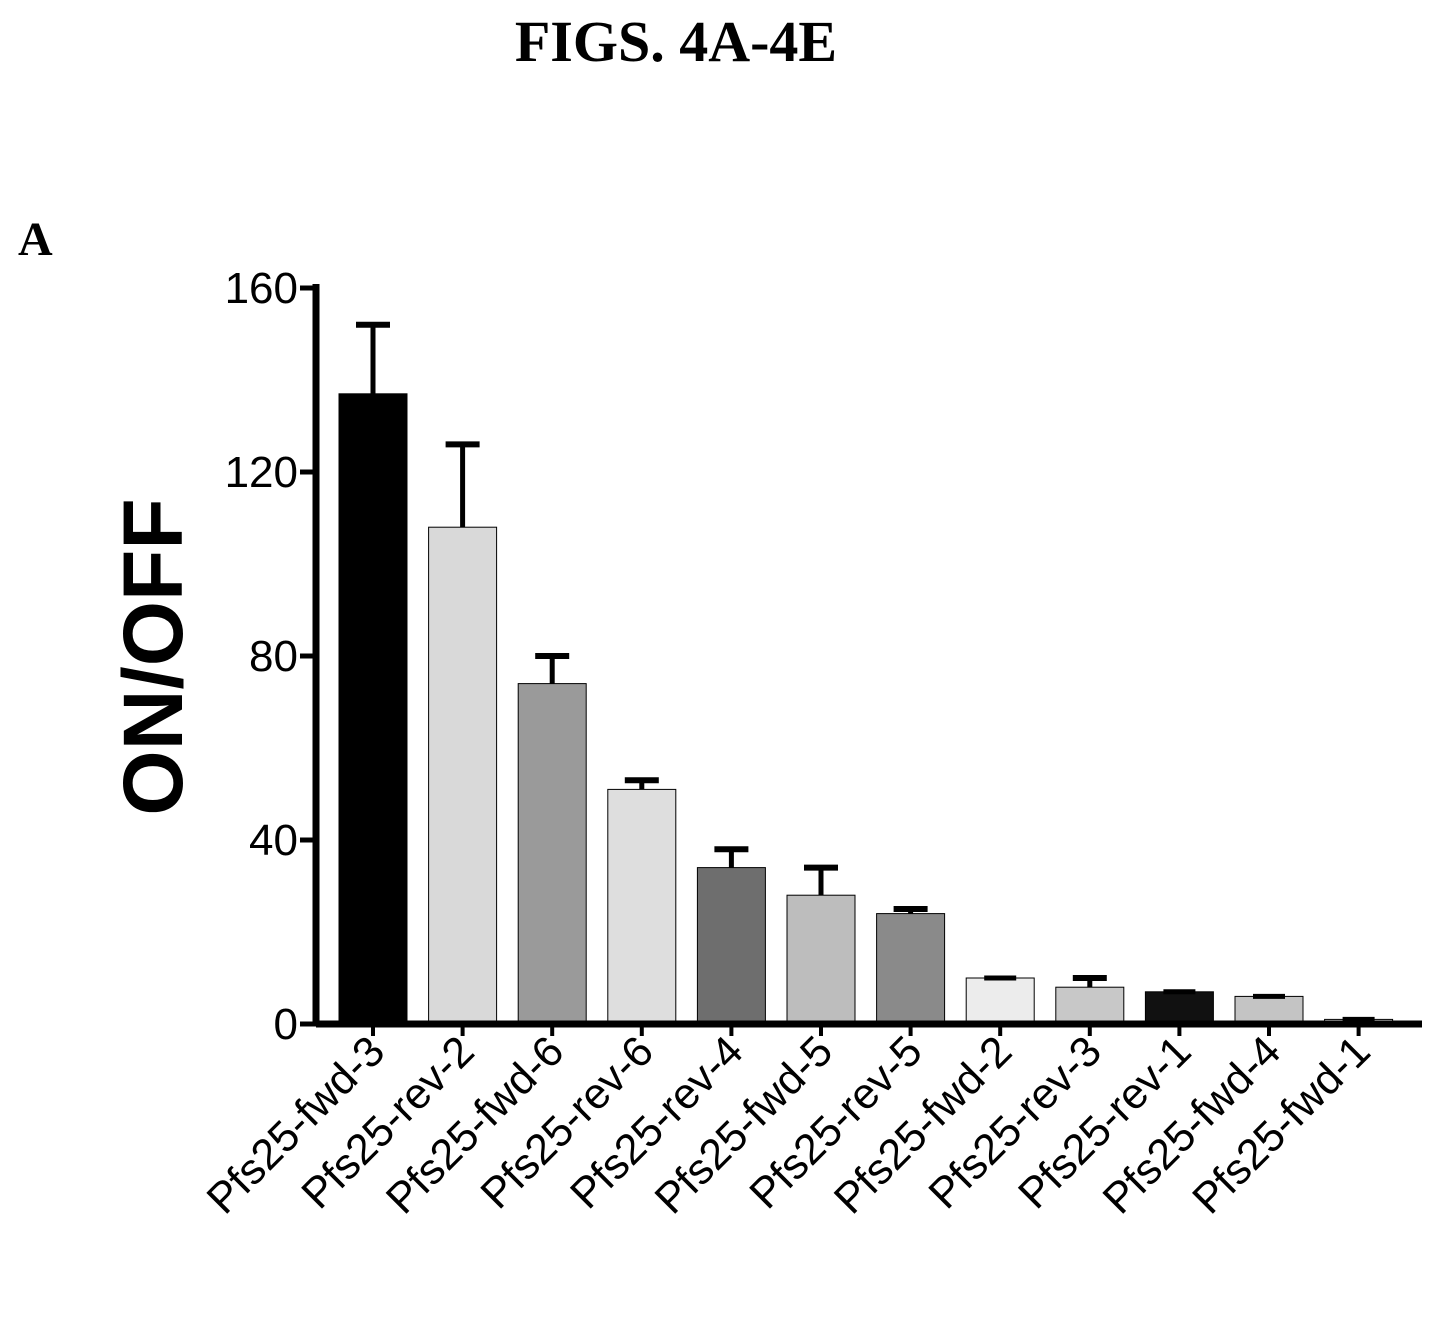  Describe the element at coordinates (676, 41) in the screenshot. I see `figure-title: FIGS. 4A-4E` at that location.